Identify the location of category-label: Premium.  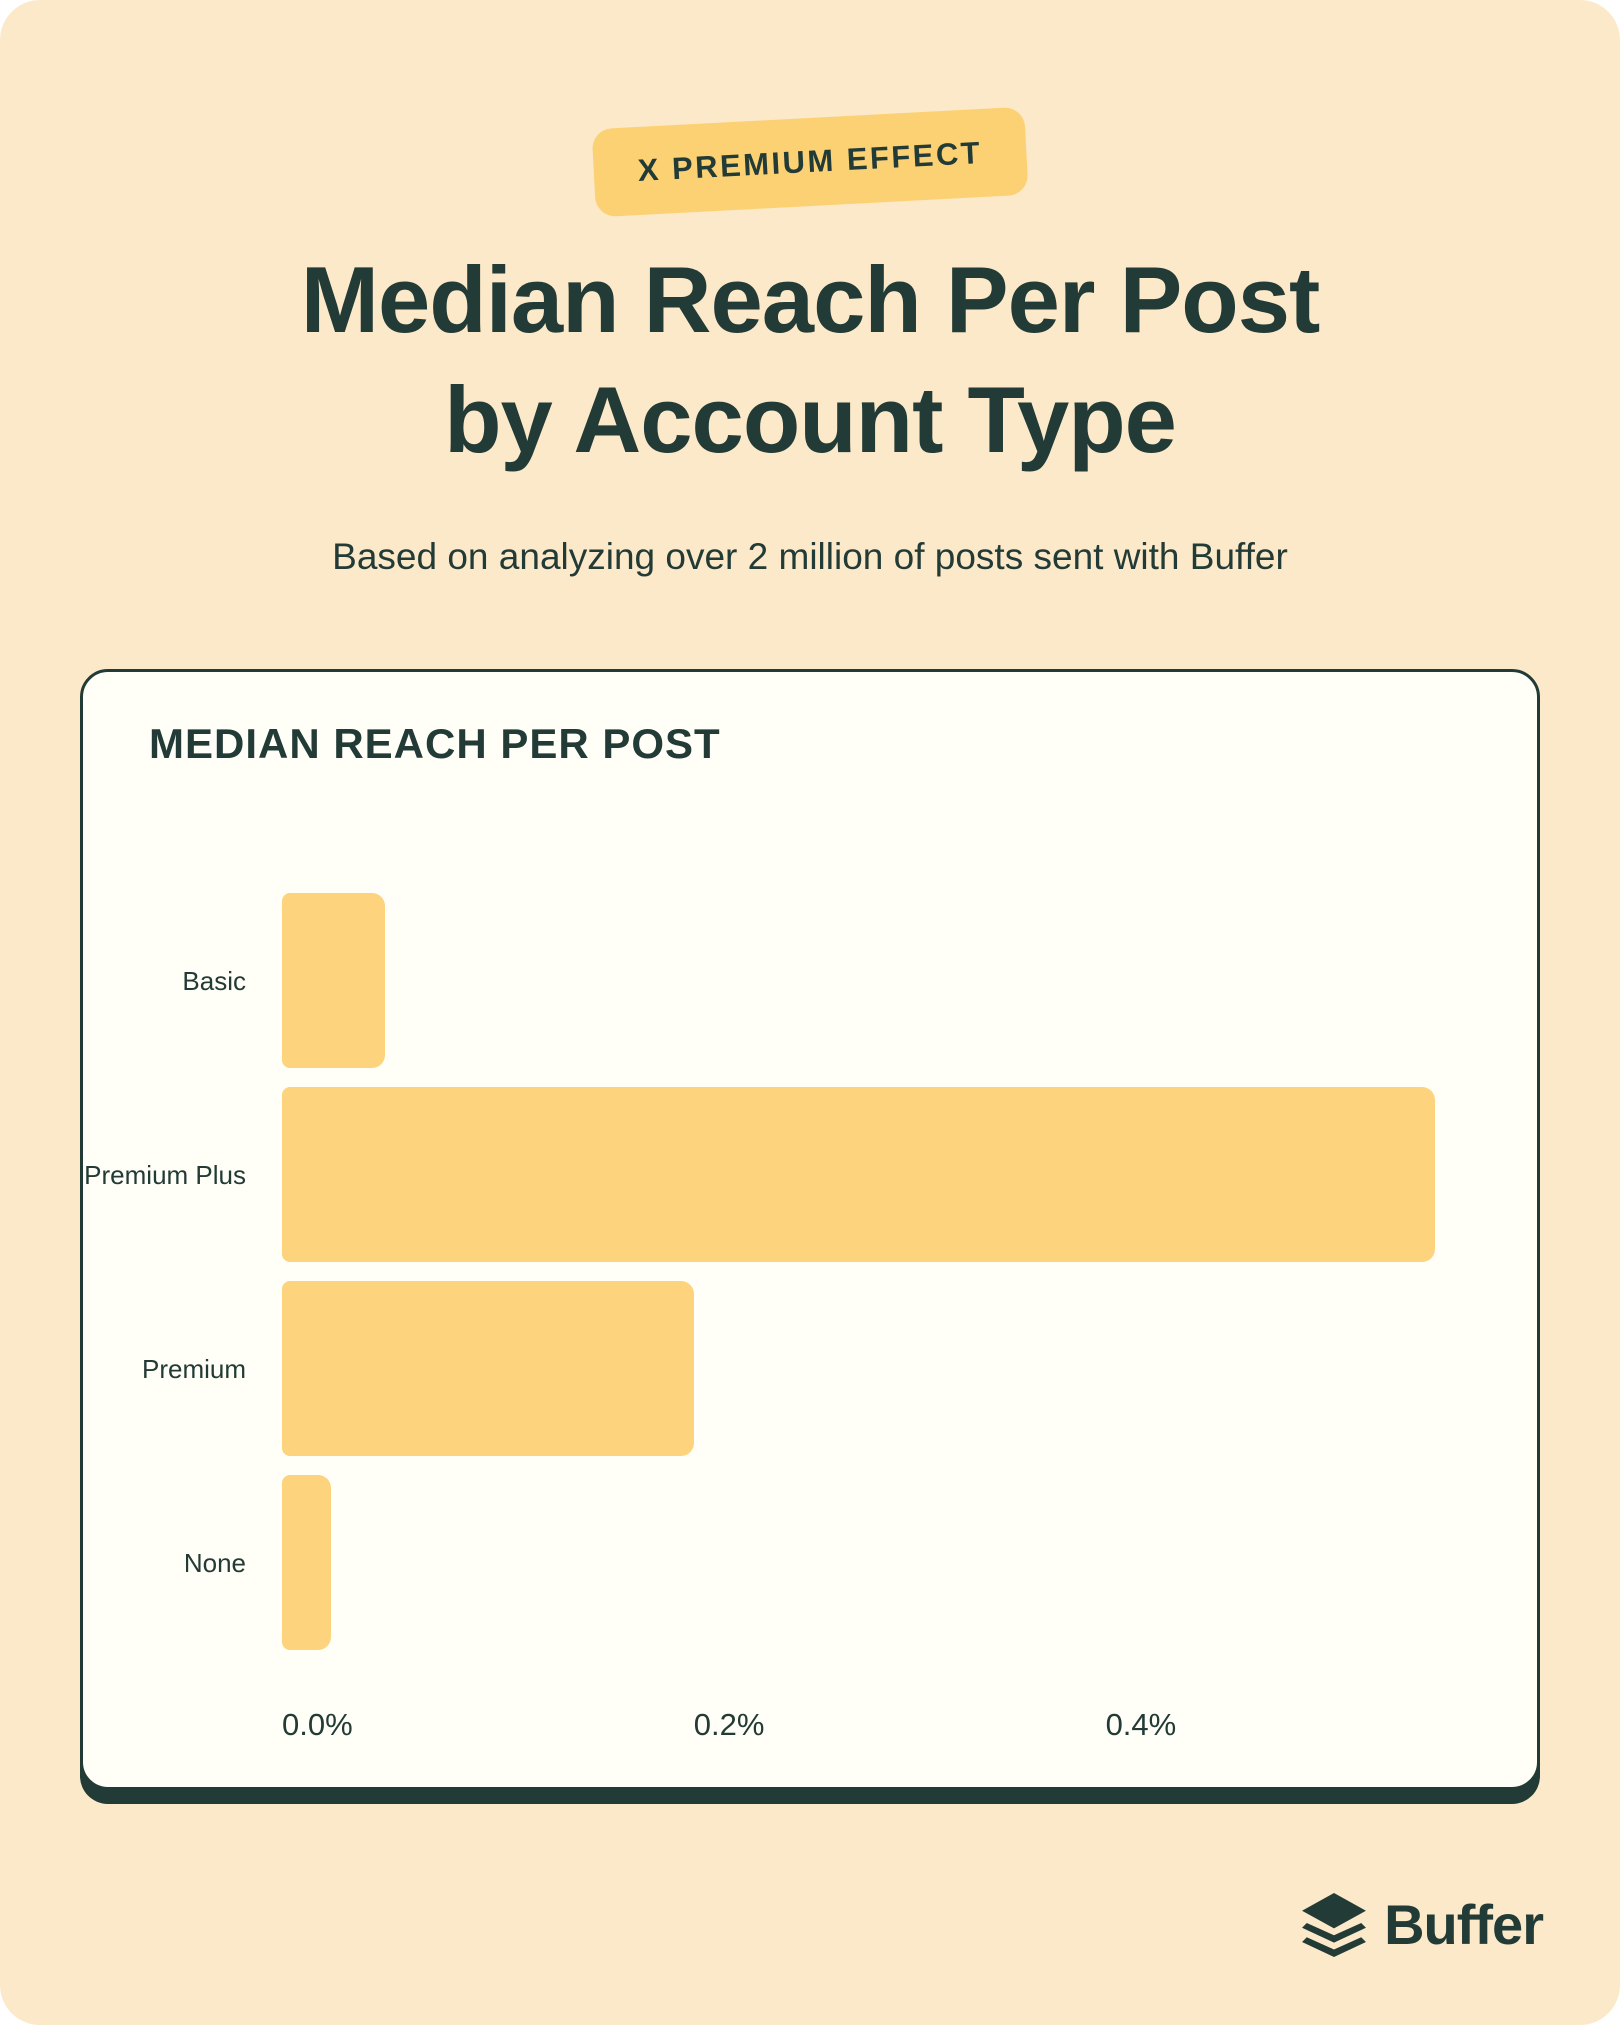
(193, 1368).